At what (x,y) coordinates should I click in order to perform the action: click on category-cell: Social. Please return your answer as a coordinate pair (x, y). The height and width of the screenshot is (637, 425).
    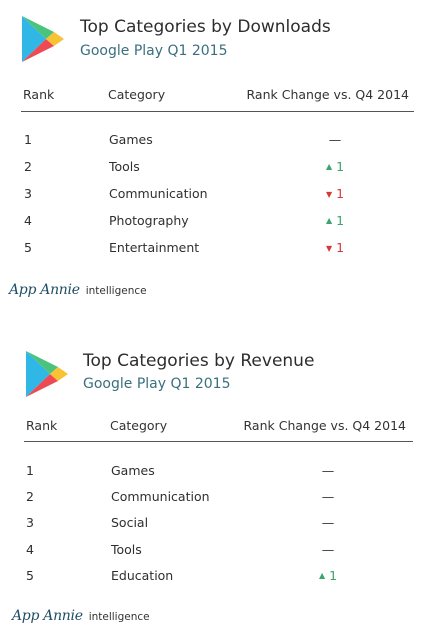
    Looking at the image, I should click on (130, 522).